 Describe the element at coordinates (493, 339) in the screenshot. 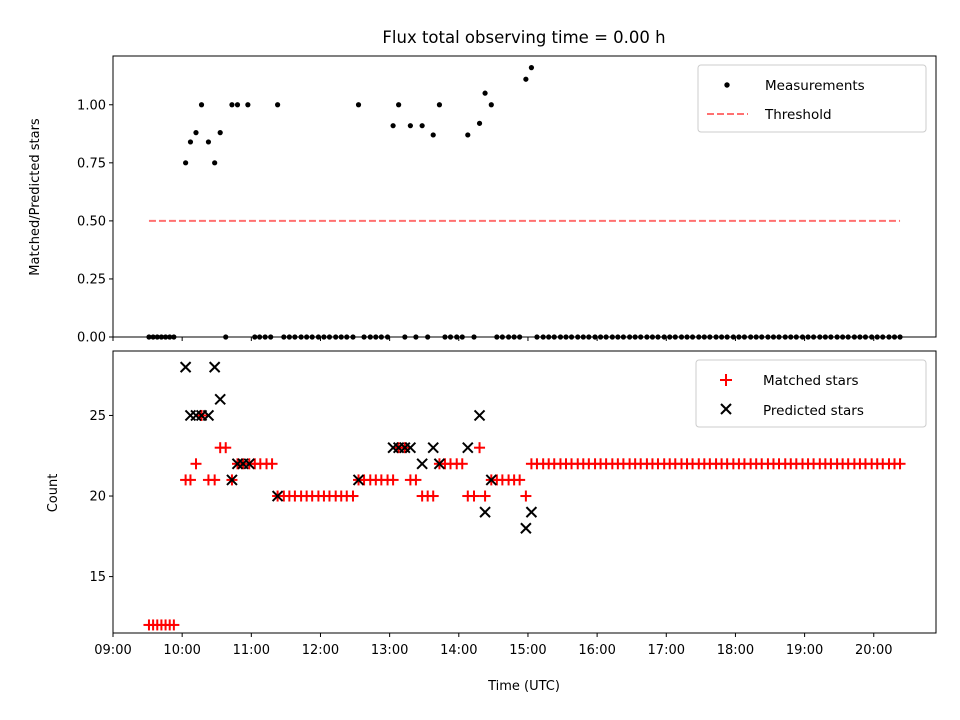

I see `top-x-ticks` at that location.